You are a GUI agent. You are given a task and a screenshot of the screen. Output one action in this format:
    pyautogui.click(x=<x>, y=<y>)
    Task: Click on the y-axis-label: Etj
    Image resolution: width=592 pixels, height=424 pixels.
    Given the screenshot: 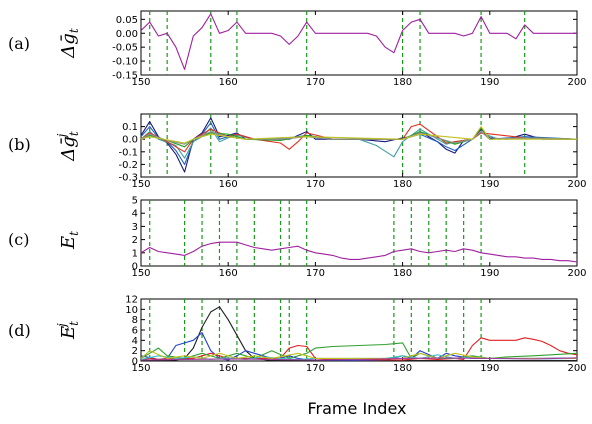 What is the action you would take?
    pyautogui.click(x=68, y=330)
    